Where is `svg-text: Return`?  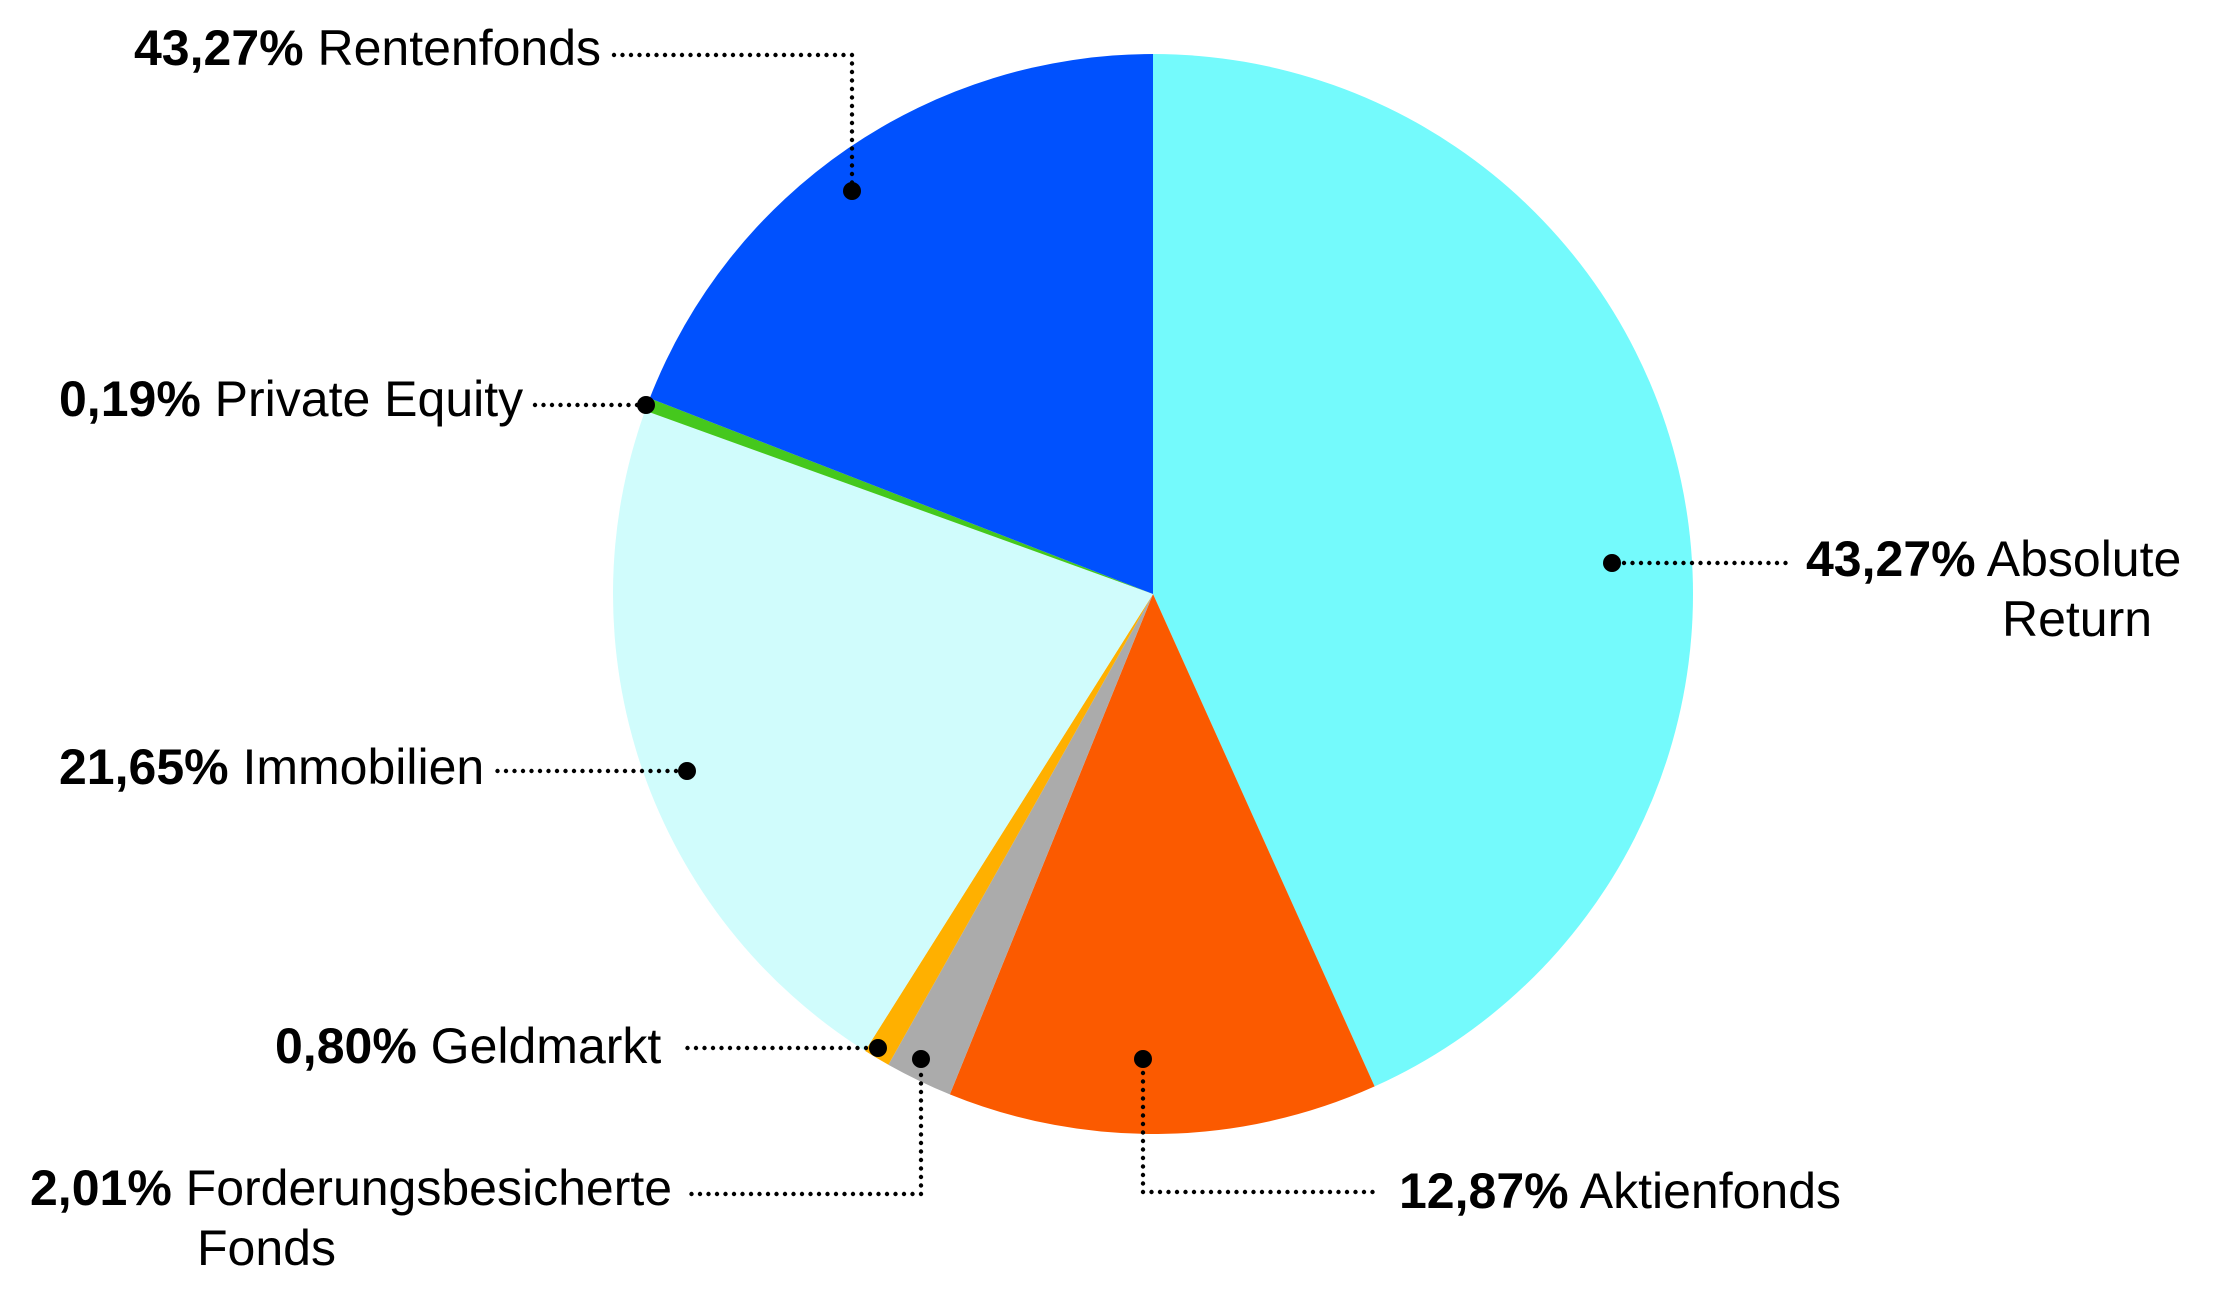 svg-text: Return is located at coordinates (2077, 619).